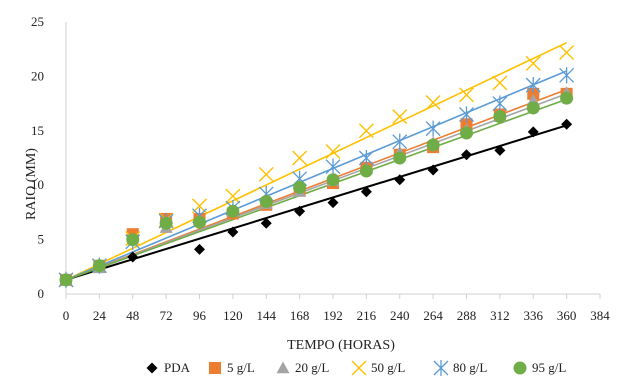 Image resolution: width=625 pixels, height=387 pixels. I want to click on legend-label: PDA, so click(177, 367).